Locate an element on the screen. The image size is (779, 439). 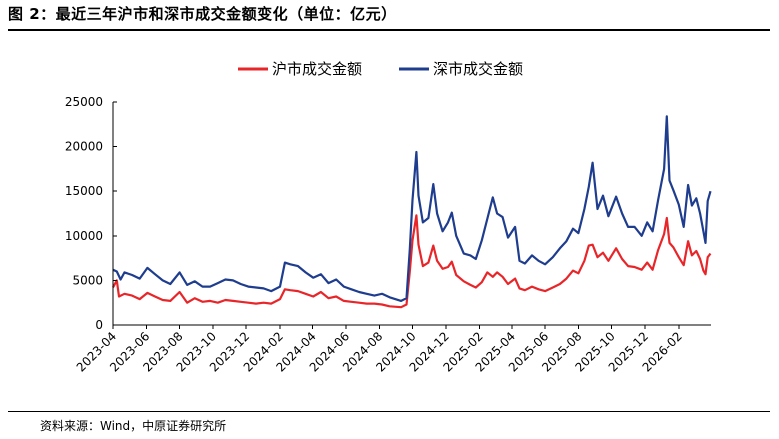
y-tick-label: 10000 is located at coordinates (84, 236).